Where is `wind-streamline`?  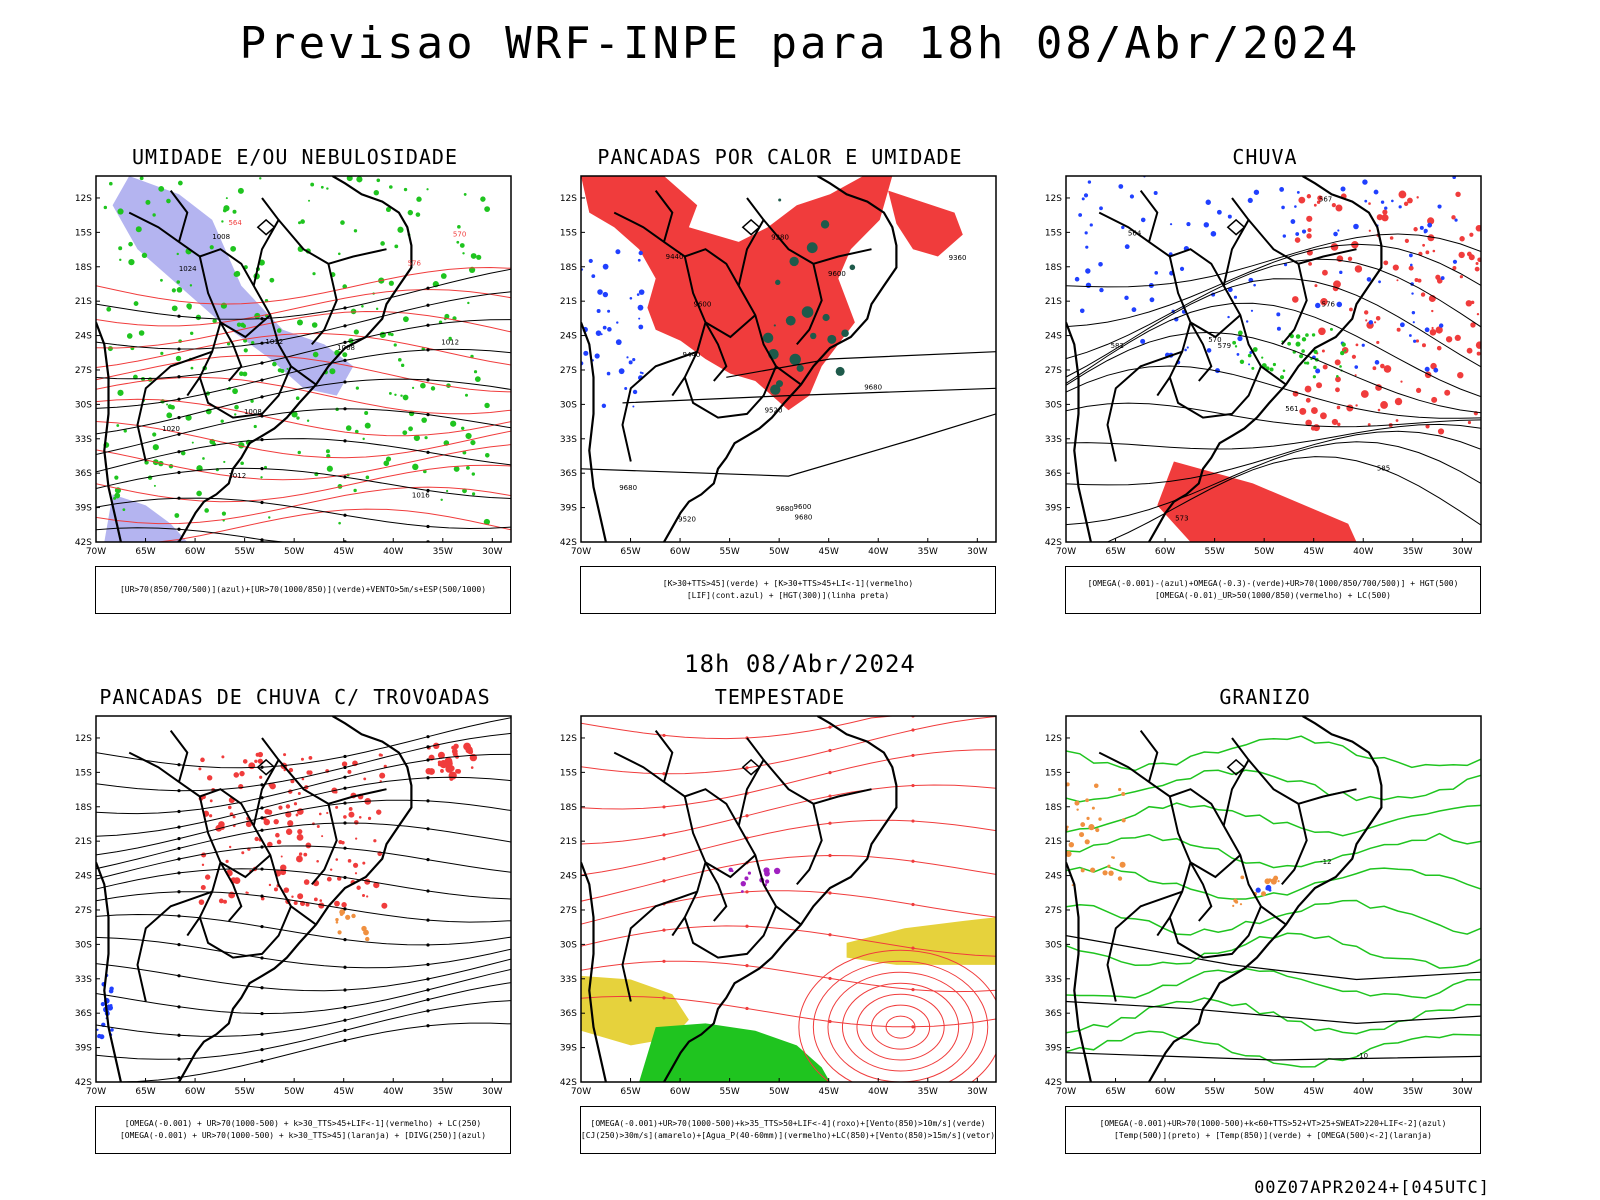 wind-streamline is located at coordinates (303, 534).